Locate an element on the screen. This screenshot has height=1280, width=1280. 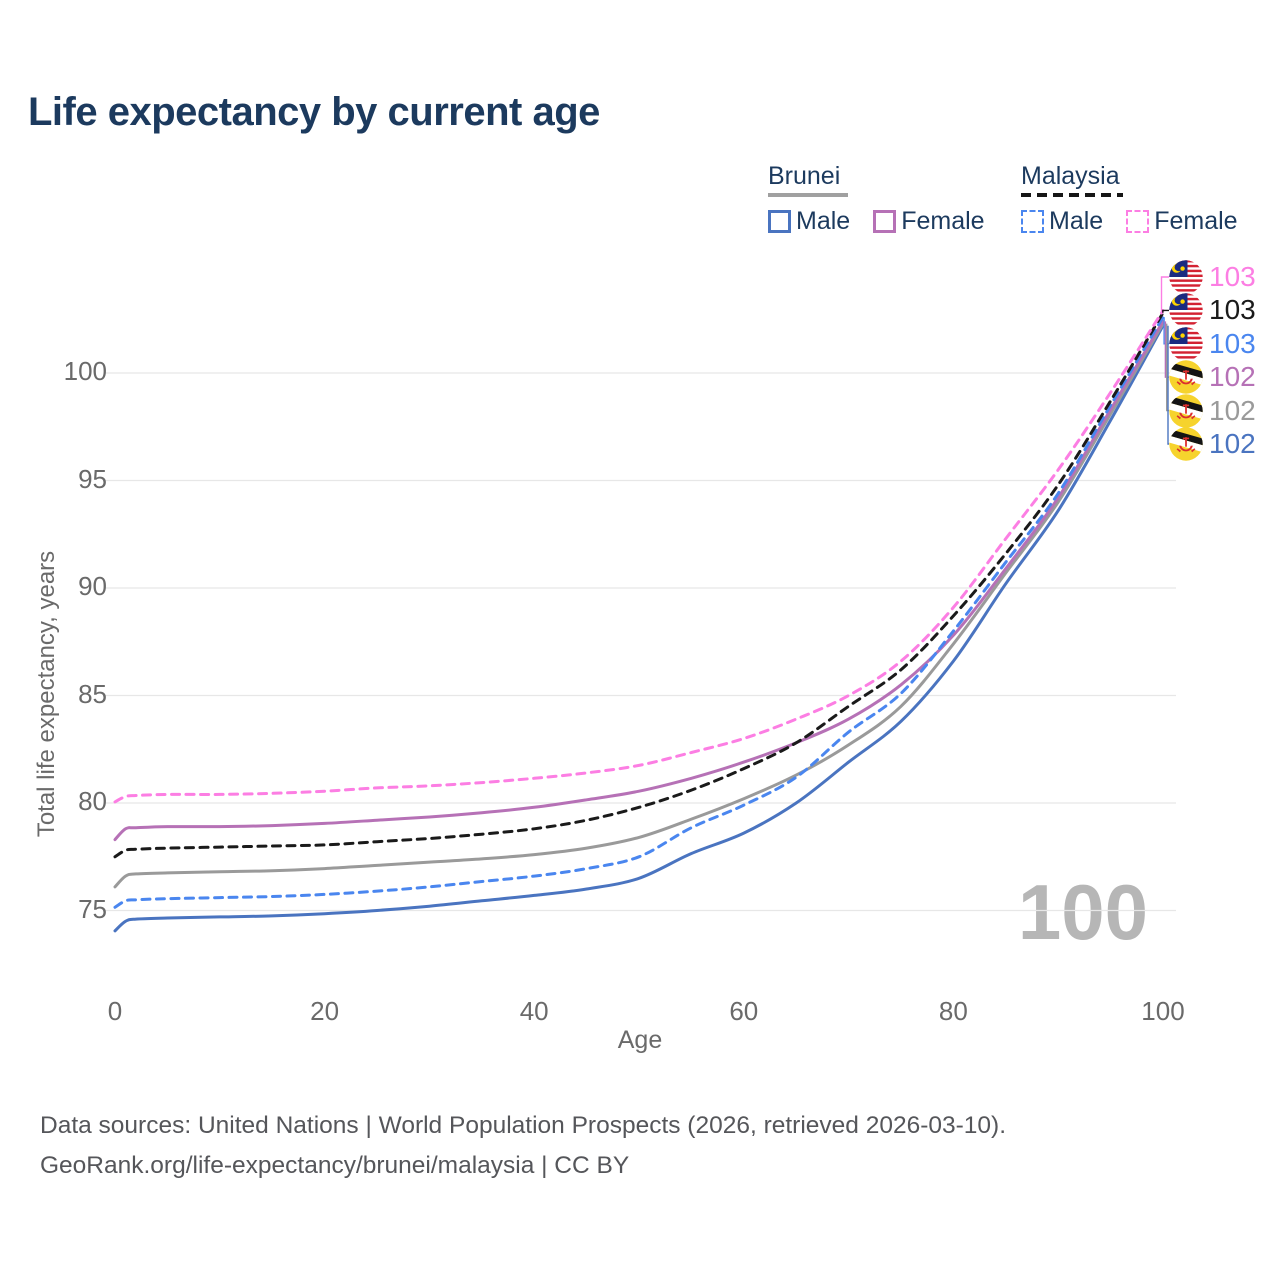
x-tick-label: 0 is located at coordinates (115, 1011).